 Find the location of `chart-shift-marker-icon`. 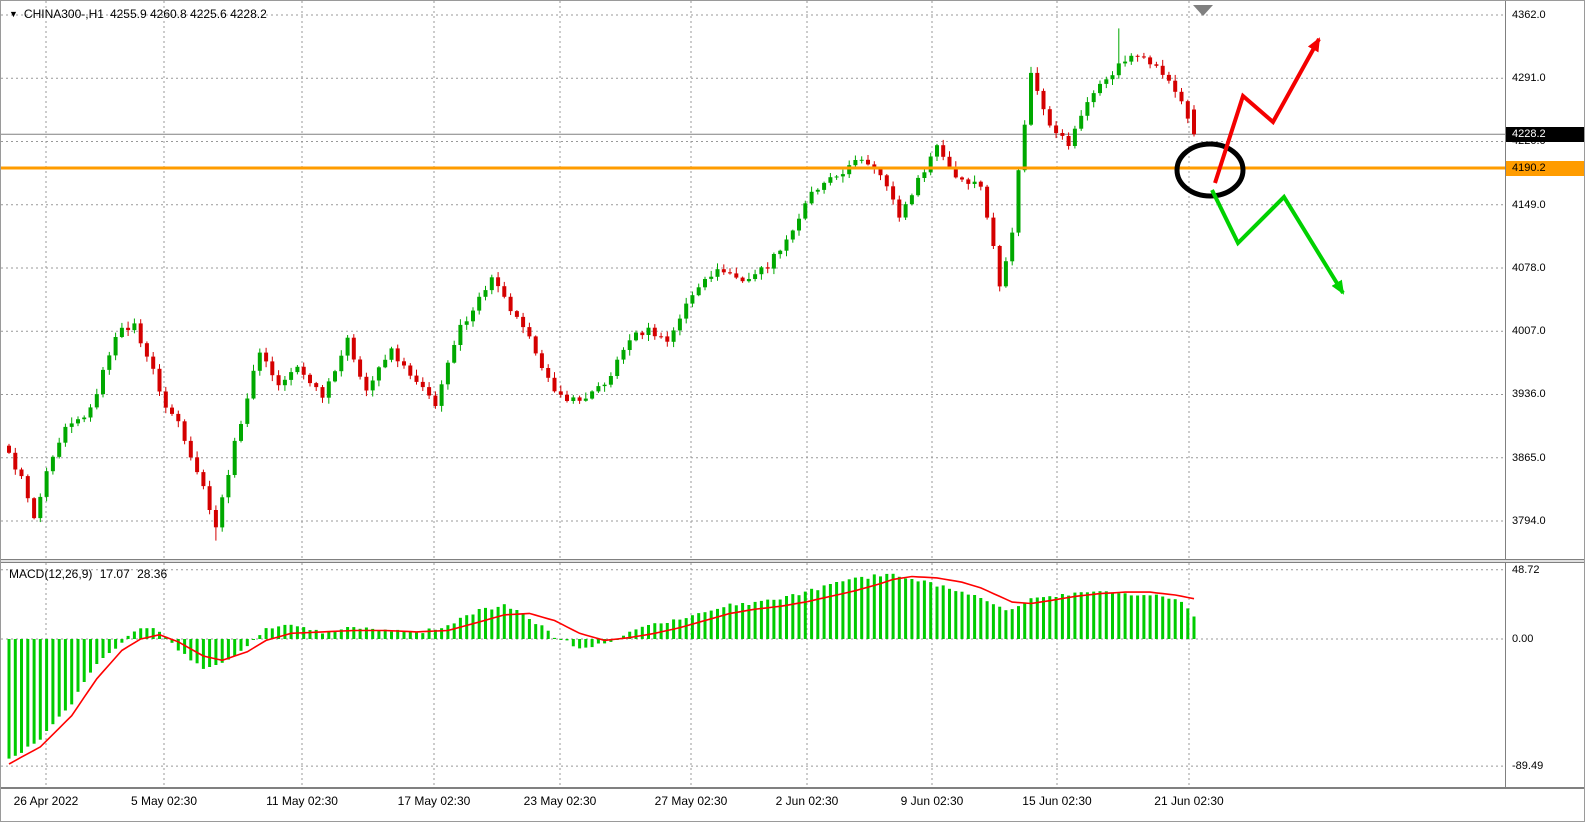

chart-shift-marker-icon is located at coordinates (1203, 10).